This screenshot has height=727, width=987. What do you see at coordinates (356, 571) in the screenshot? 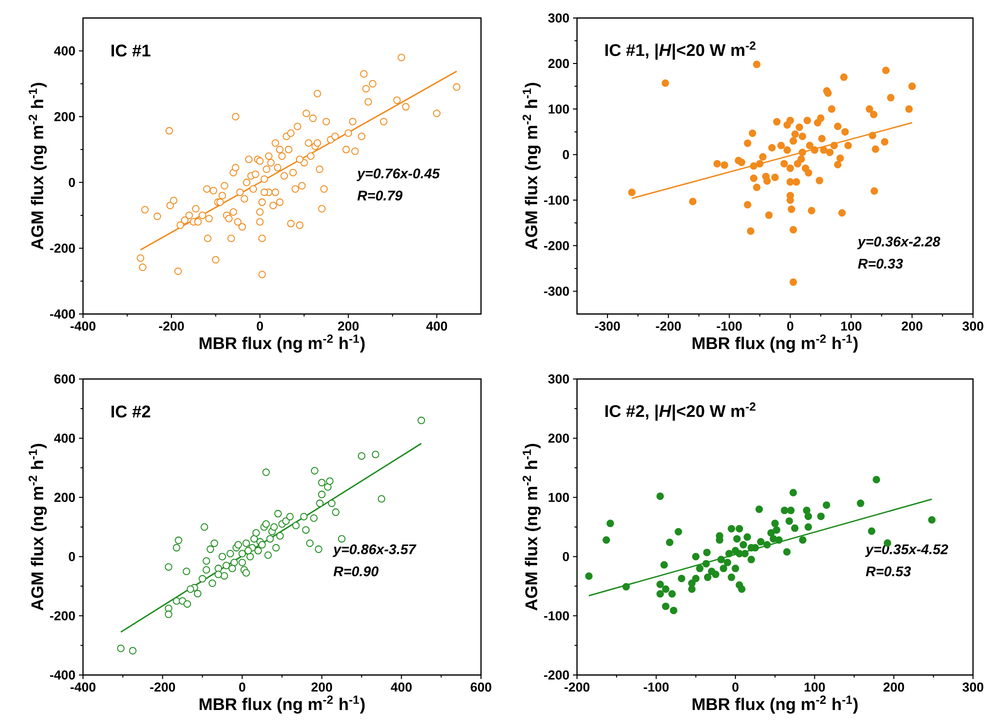
I see `annotation: R=0.90` at bounding box center [356, 571].